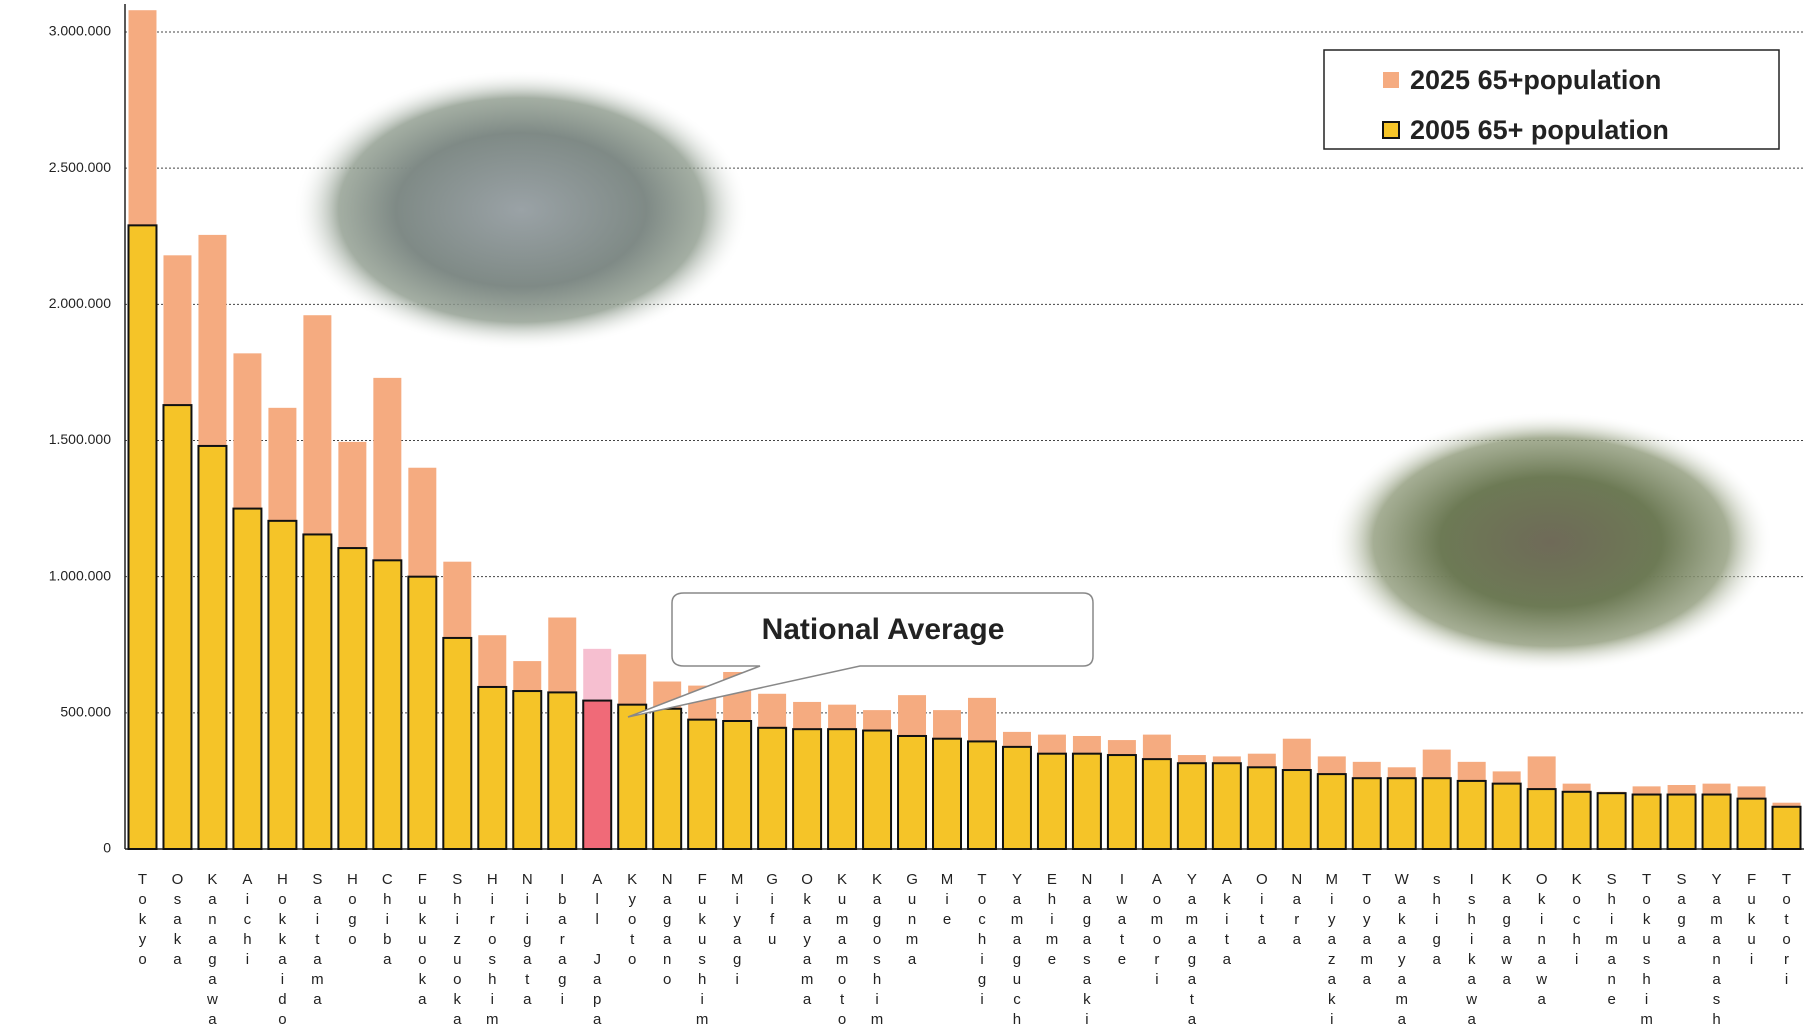  I want to click on annotation: National Average, so click(883, 629).